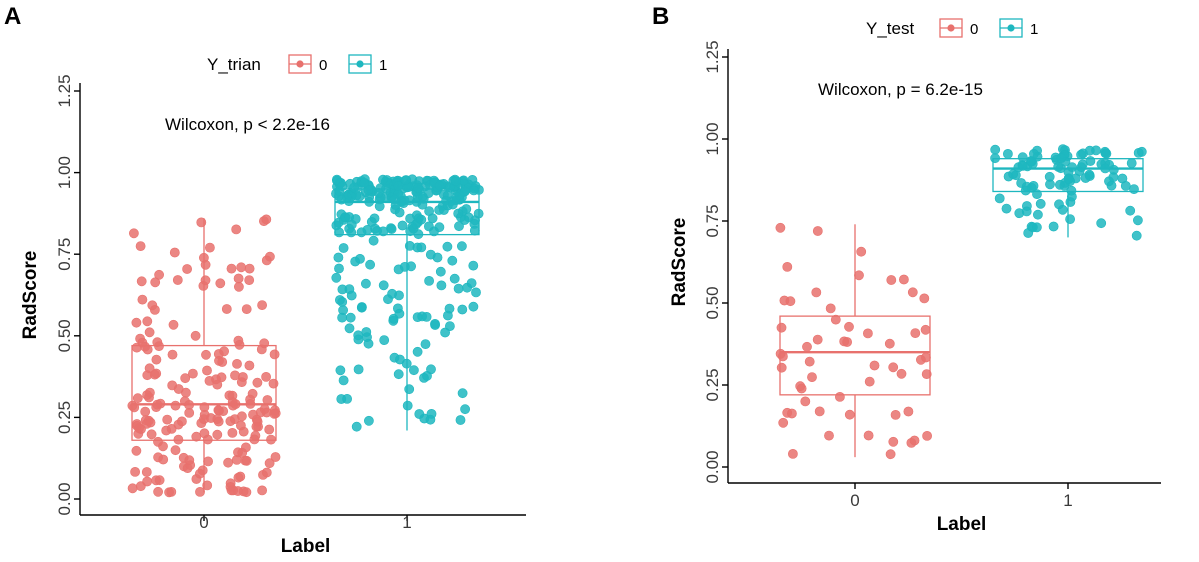 The image size is (1199, 562). I want to click on legend: Y_test 0 1, so click(952, 28).